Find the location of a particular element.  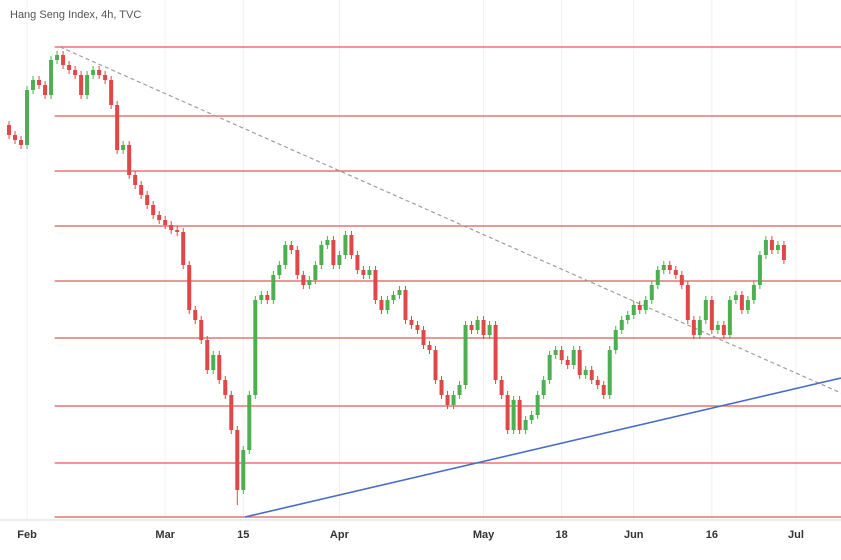

x-tick-label: 16 is located at coordinates (712, 535).